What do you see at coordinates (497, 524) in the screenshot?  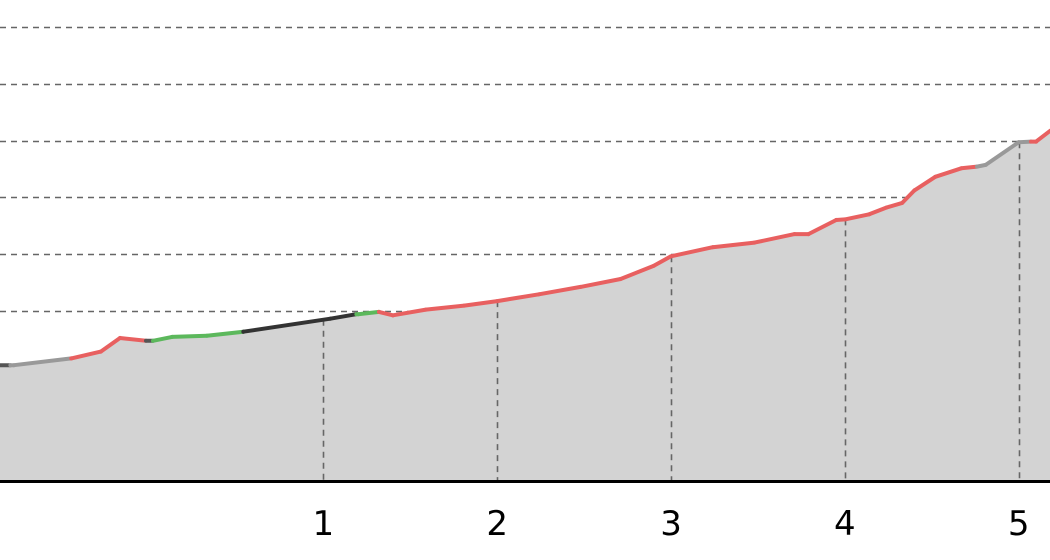 I see `x-tick-label: 2` at bounding box center [497, 524].